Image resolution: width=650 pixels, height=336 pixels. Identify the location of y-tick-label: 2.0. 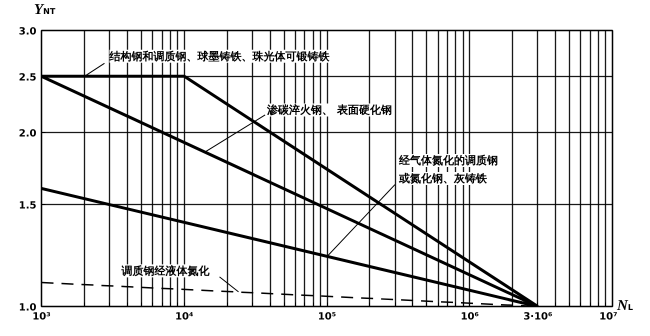
(27, 134).